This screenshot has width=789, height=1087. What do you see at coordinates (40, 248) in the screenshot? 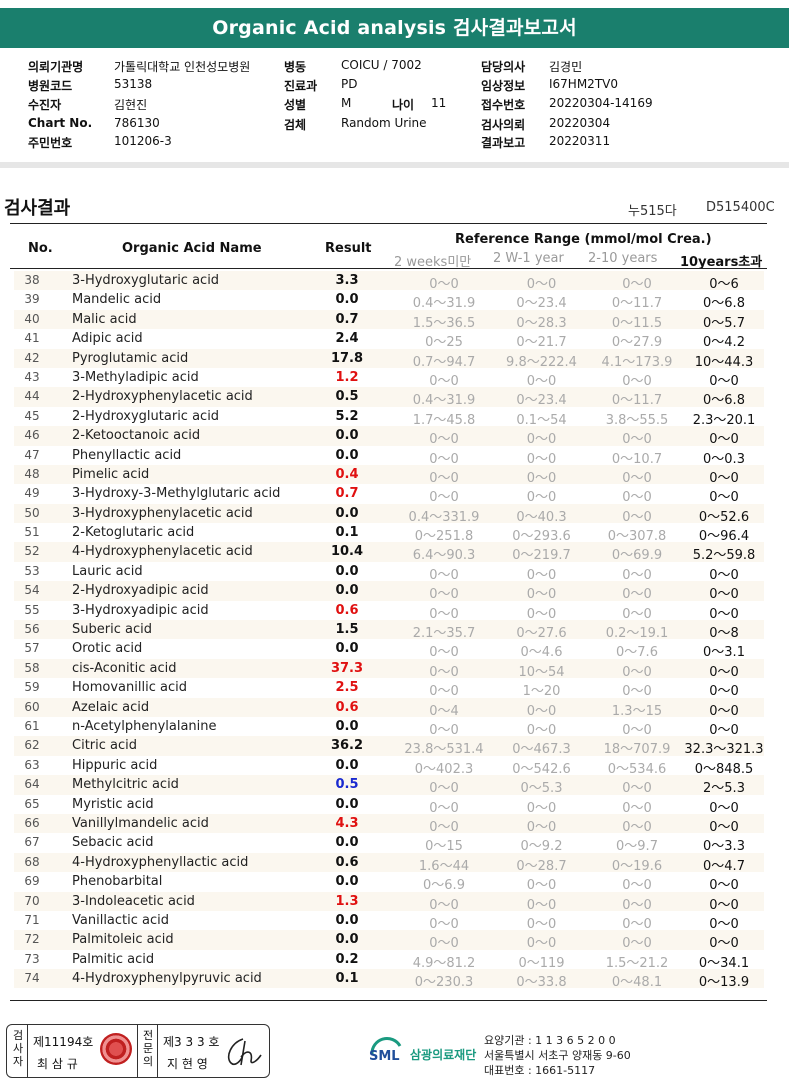
I see `col-header-no: No.` at bounding box center [40, 248].